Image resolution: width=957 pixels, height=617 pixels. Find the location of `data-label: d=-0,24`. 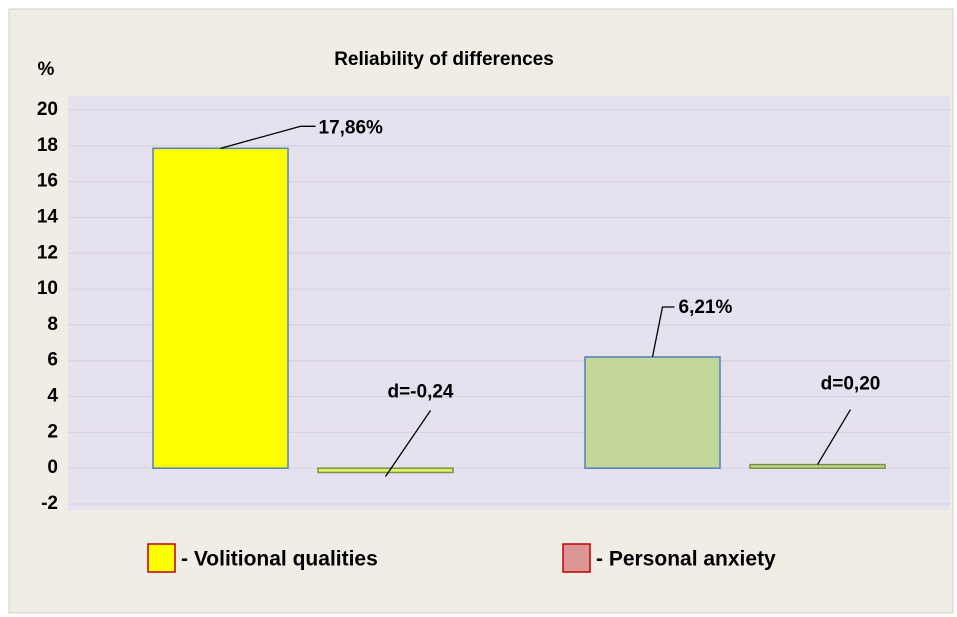

data-label: d=-0,24 is located at coordinates (420, 391).